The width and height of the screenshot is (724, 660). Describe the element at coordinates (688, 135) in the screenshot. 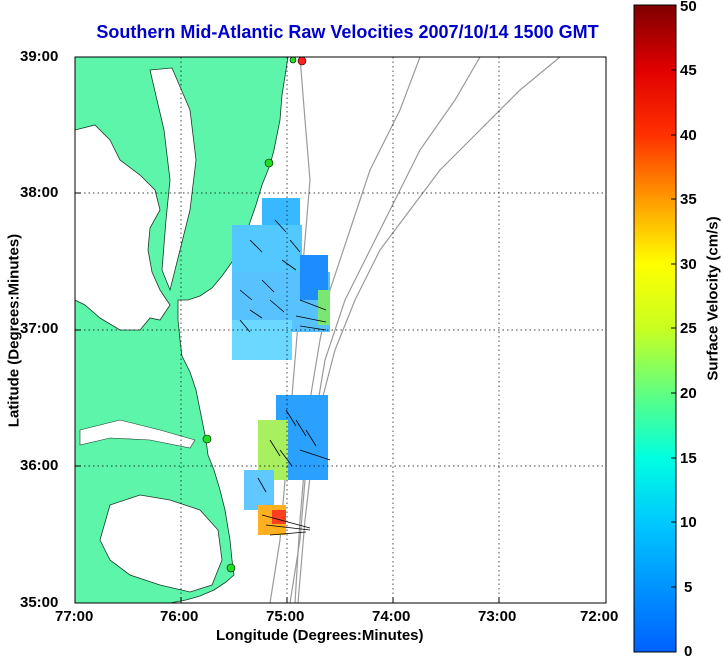

I see `colorbar-tick-label: 40` at that location.